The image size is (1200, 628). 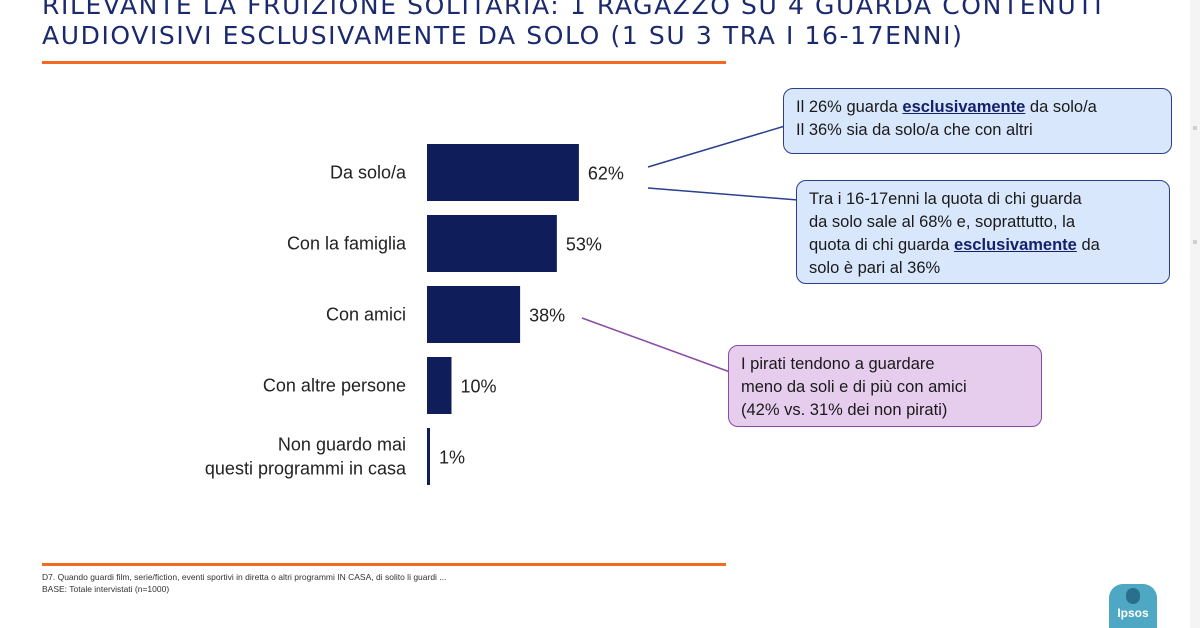 I want to click on callout-pirates-line-3: (42% vs. 31% dei non pirati), so click(x=844, y=410).